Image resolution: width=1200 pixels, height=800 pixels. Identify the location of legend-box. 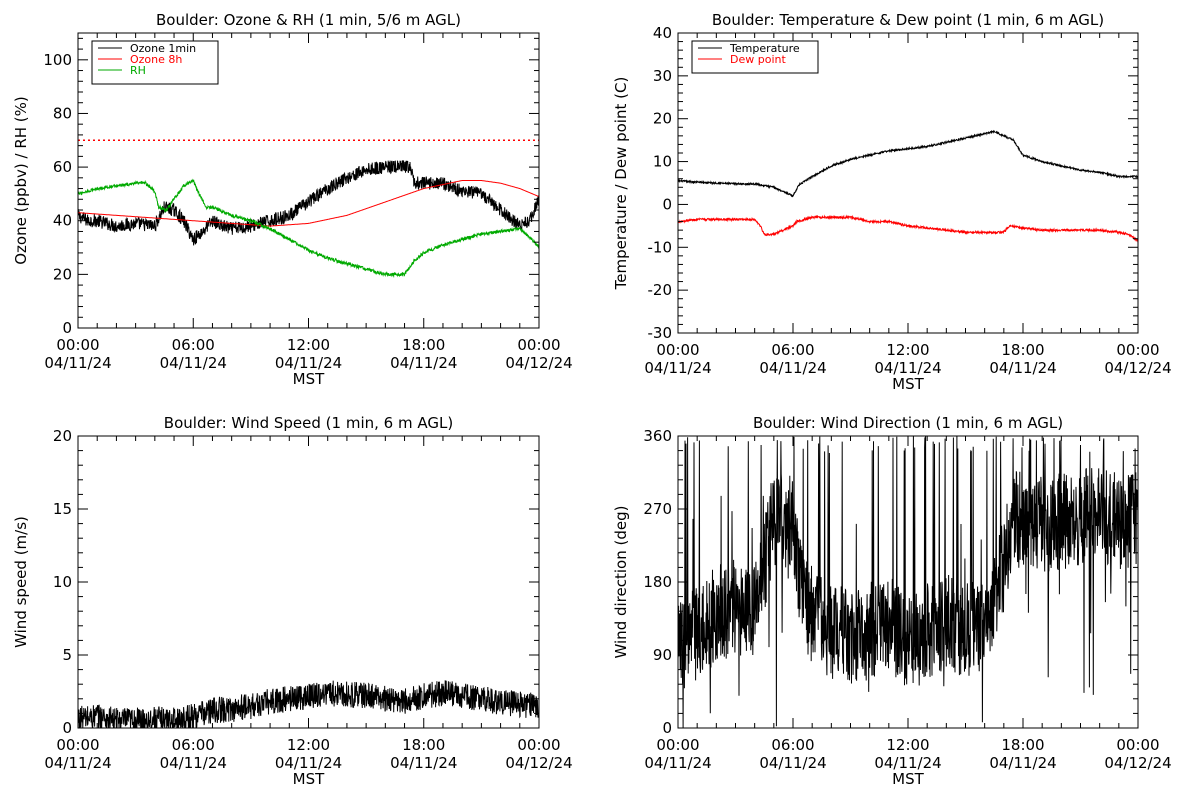
(755, 57).